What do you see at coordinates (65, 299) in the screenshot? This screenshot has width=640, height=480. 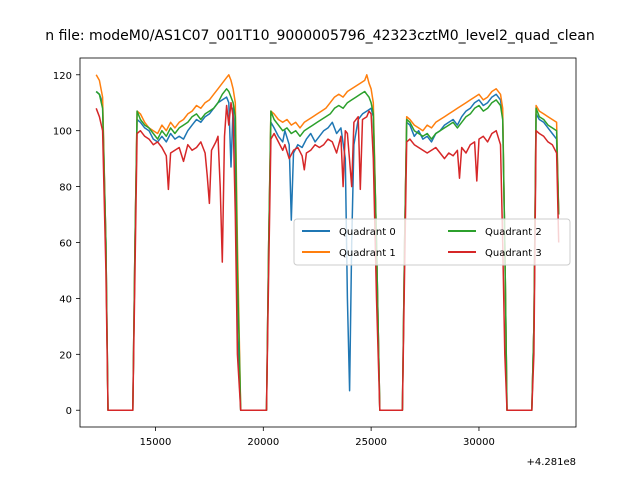 I see `y-tick-label: 40` at bounding box center [65, 299].